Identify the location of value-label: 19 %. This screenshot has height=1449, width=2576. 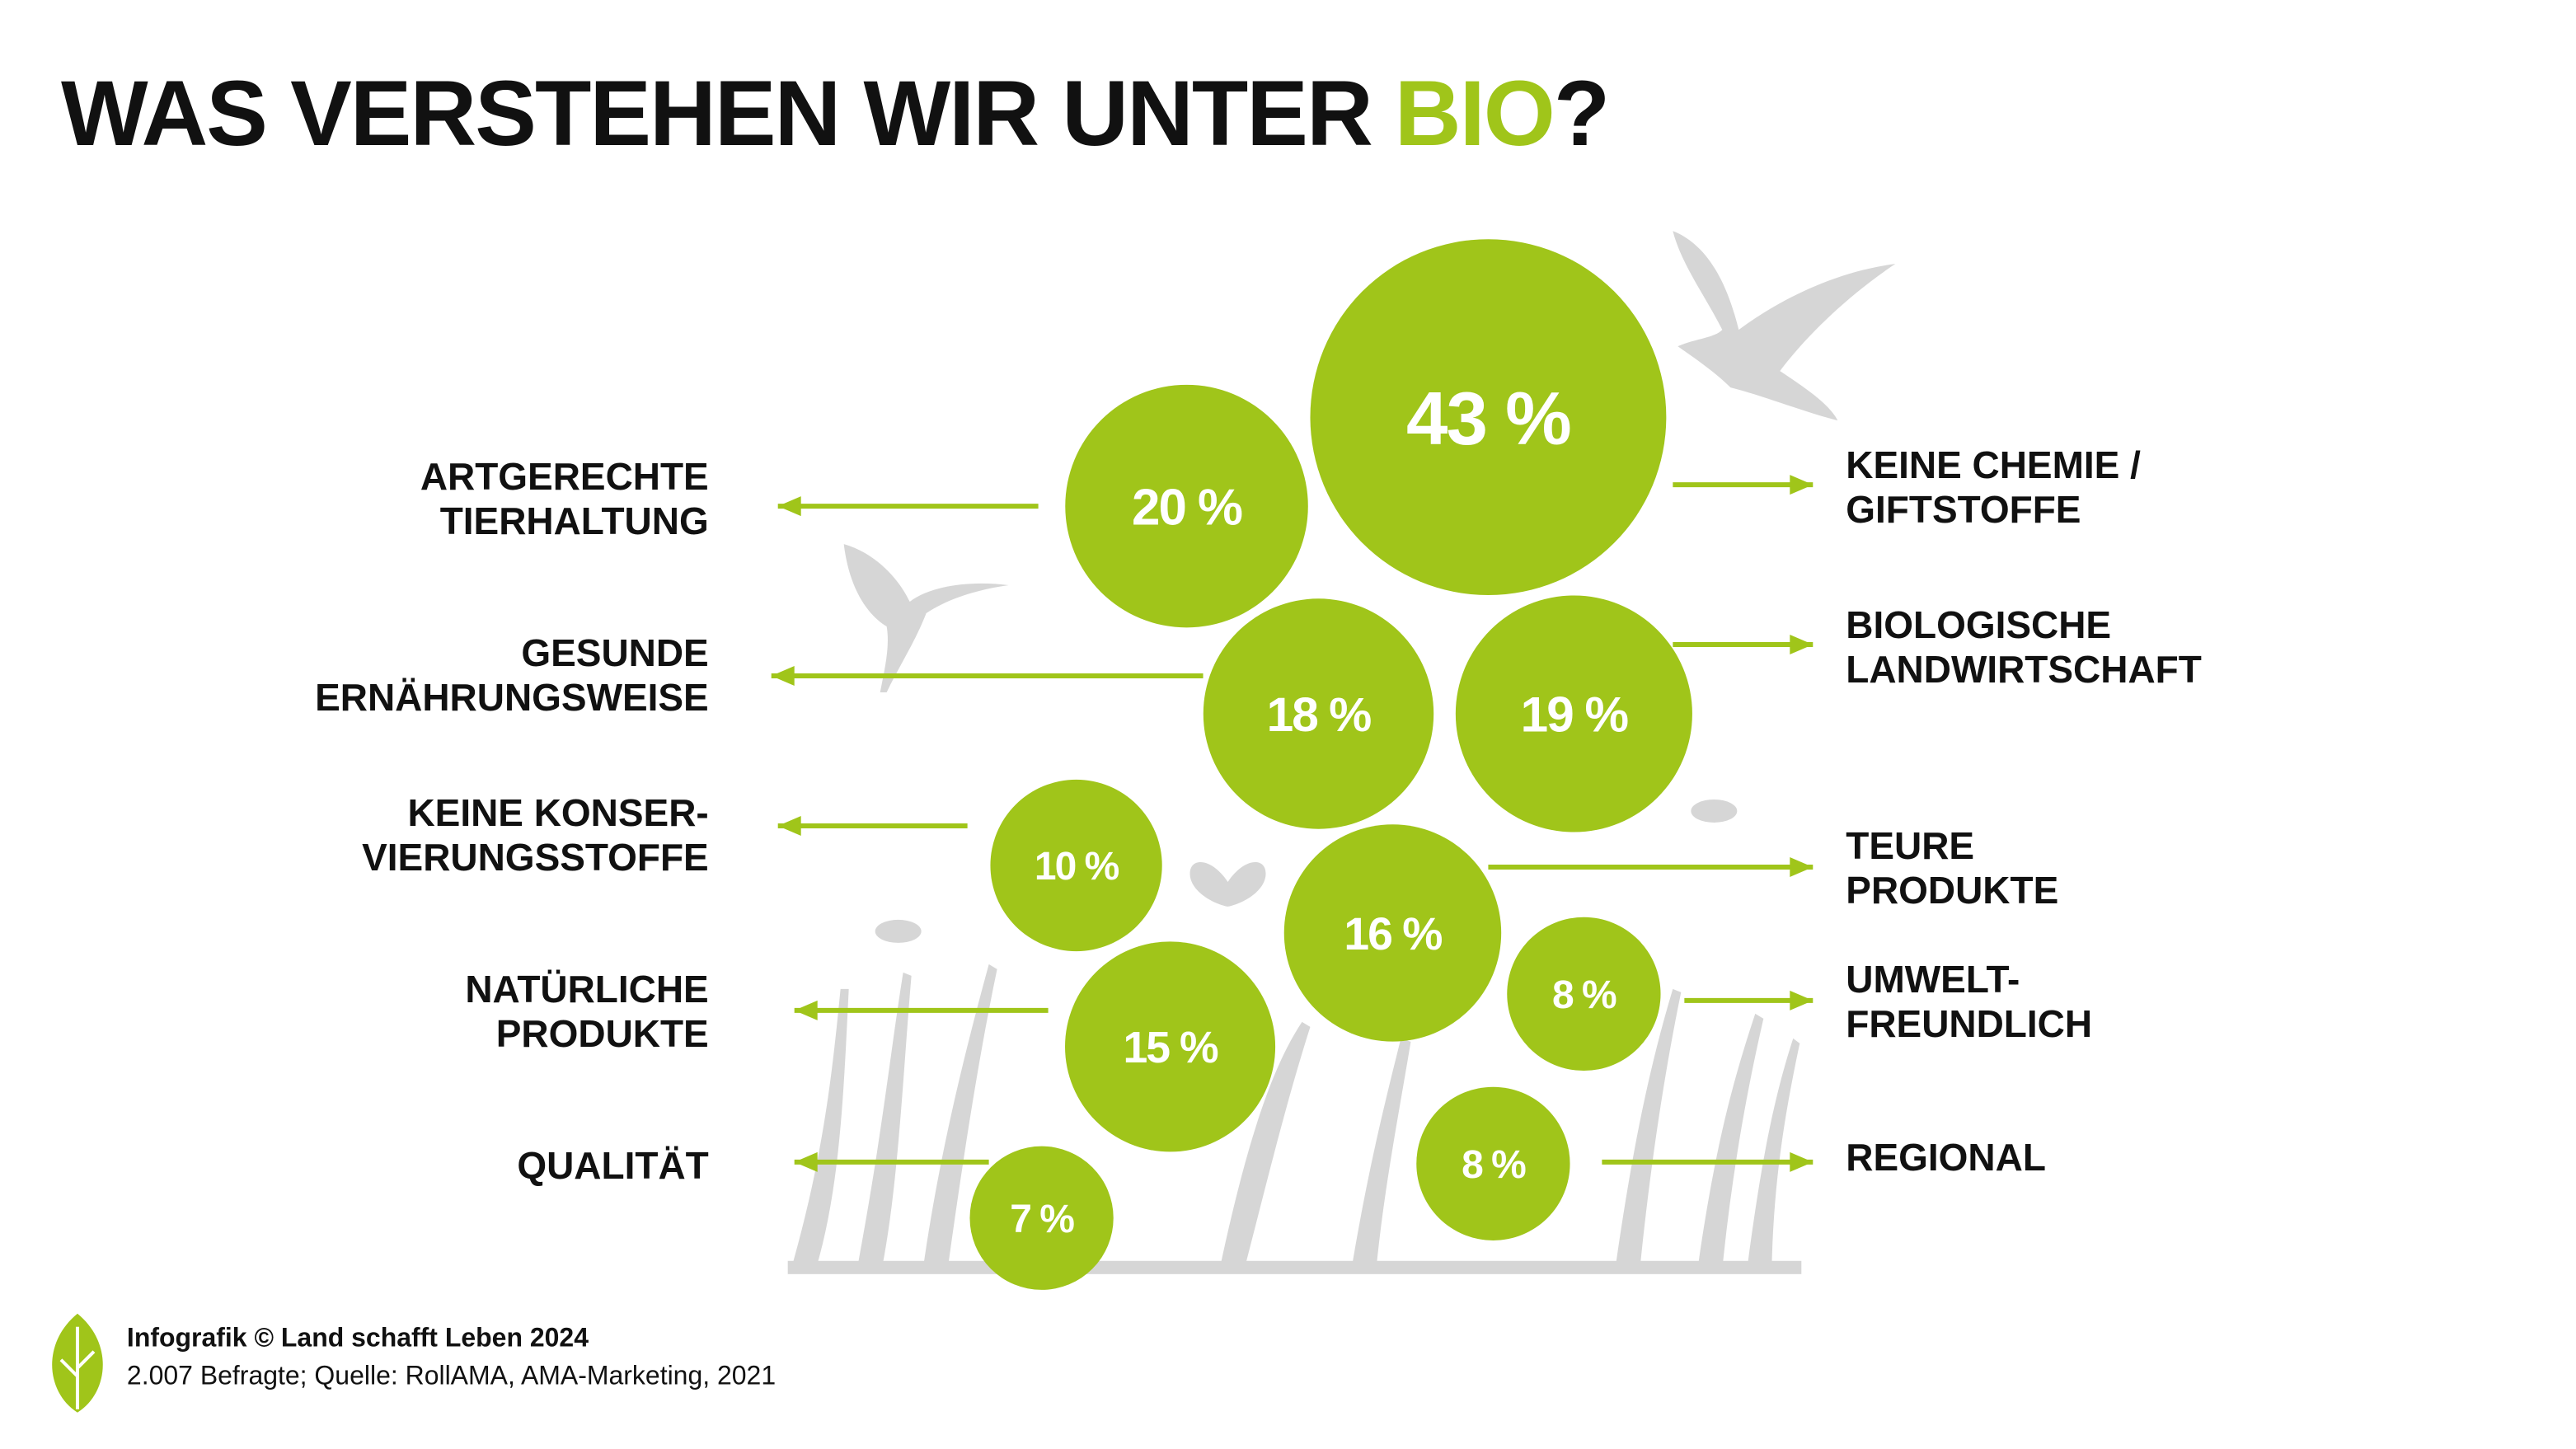
(1575, 715).